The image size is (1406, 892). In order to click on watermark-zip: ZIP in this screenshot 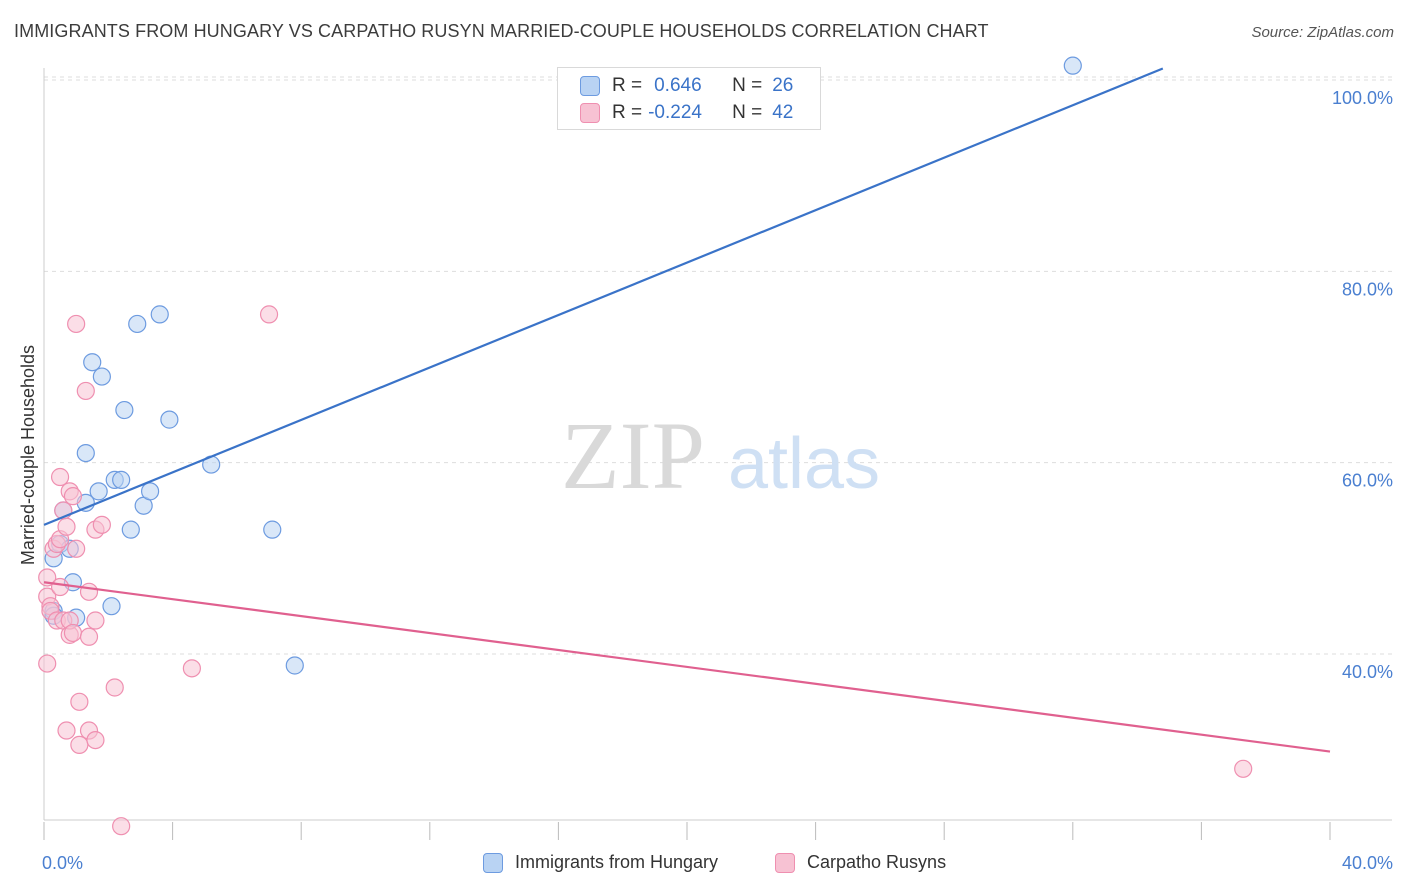, I will do `click(633, 455)`.